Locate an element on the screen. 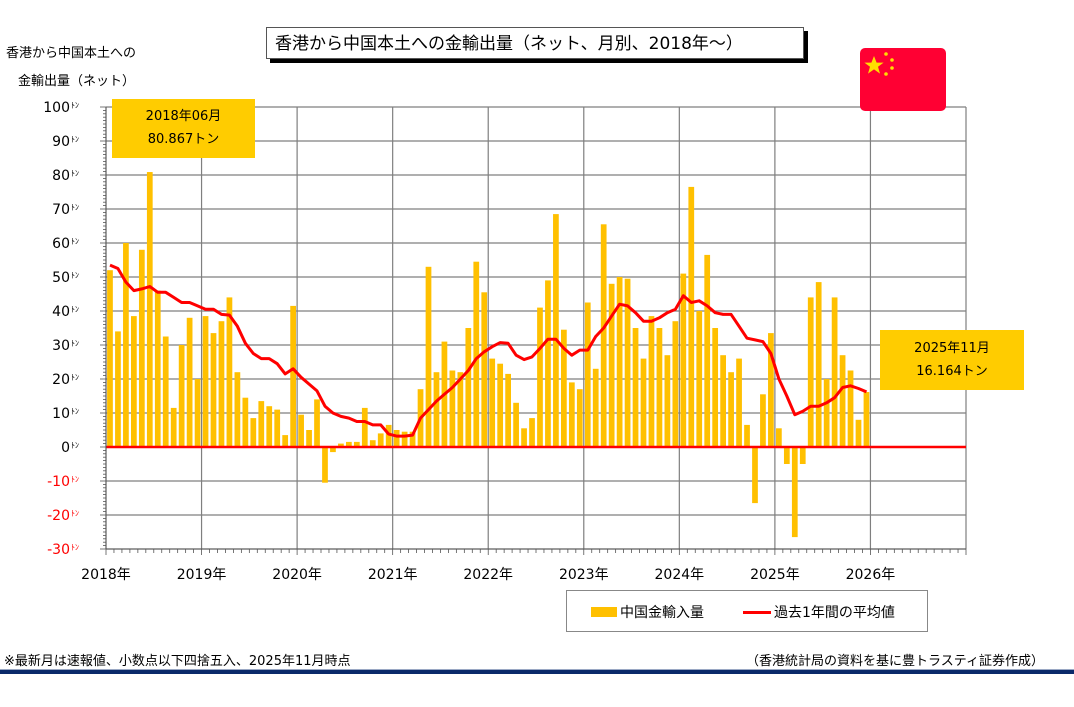 This screenshot has width=1074, height=707. x-tick-label: 2020年 is located at coordinates (297, 575).